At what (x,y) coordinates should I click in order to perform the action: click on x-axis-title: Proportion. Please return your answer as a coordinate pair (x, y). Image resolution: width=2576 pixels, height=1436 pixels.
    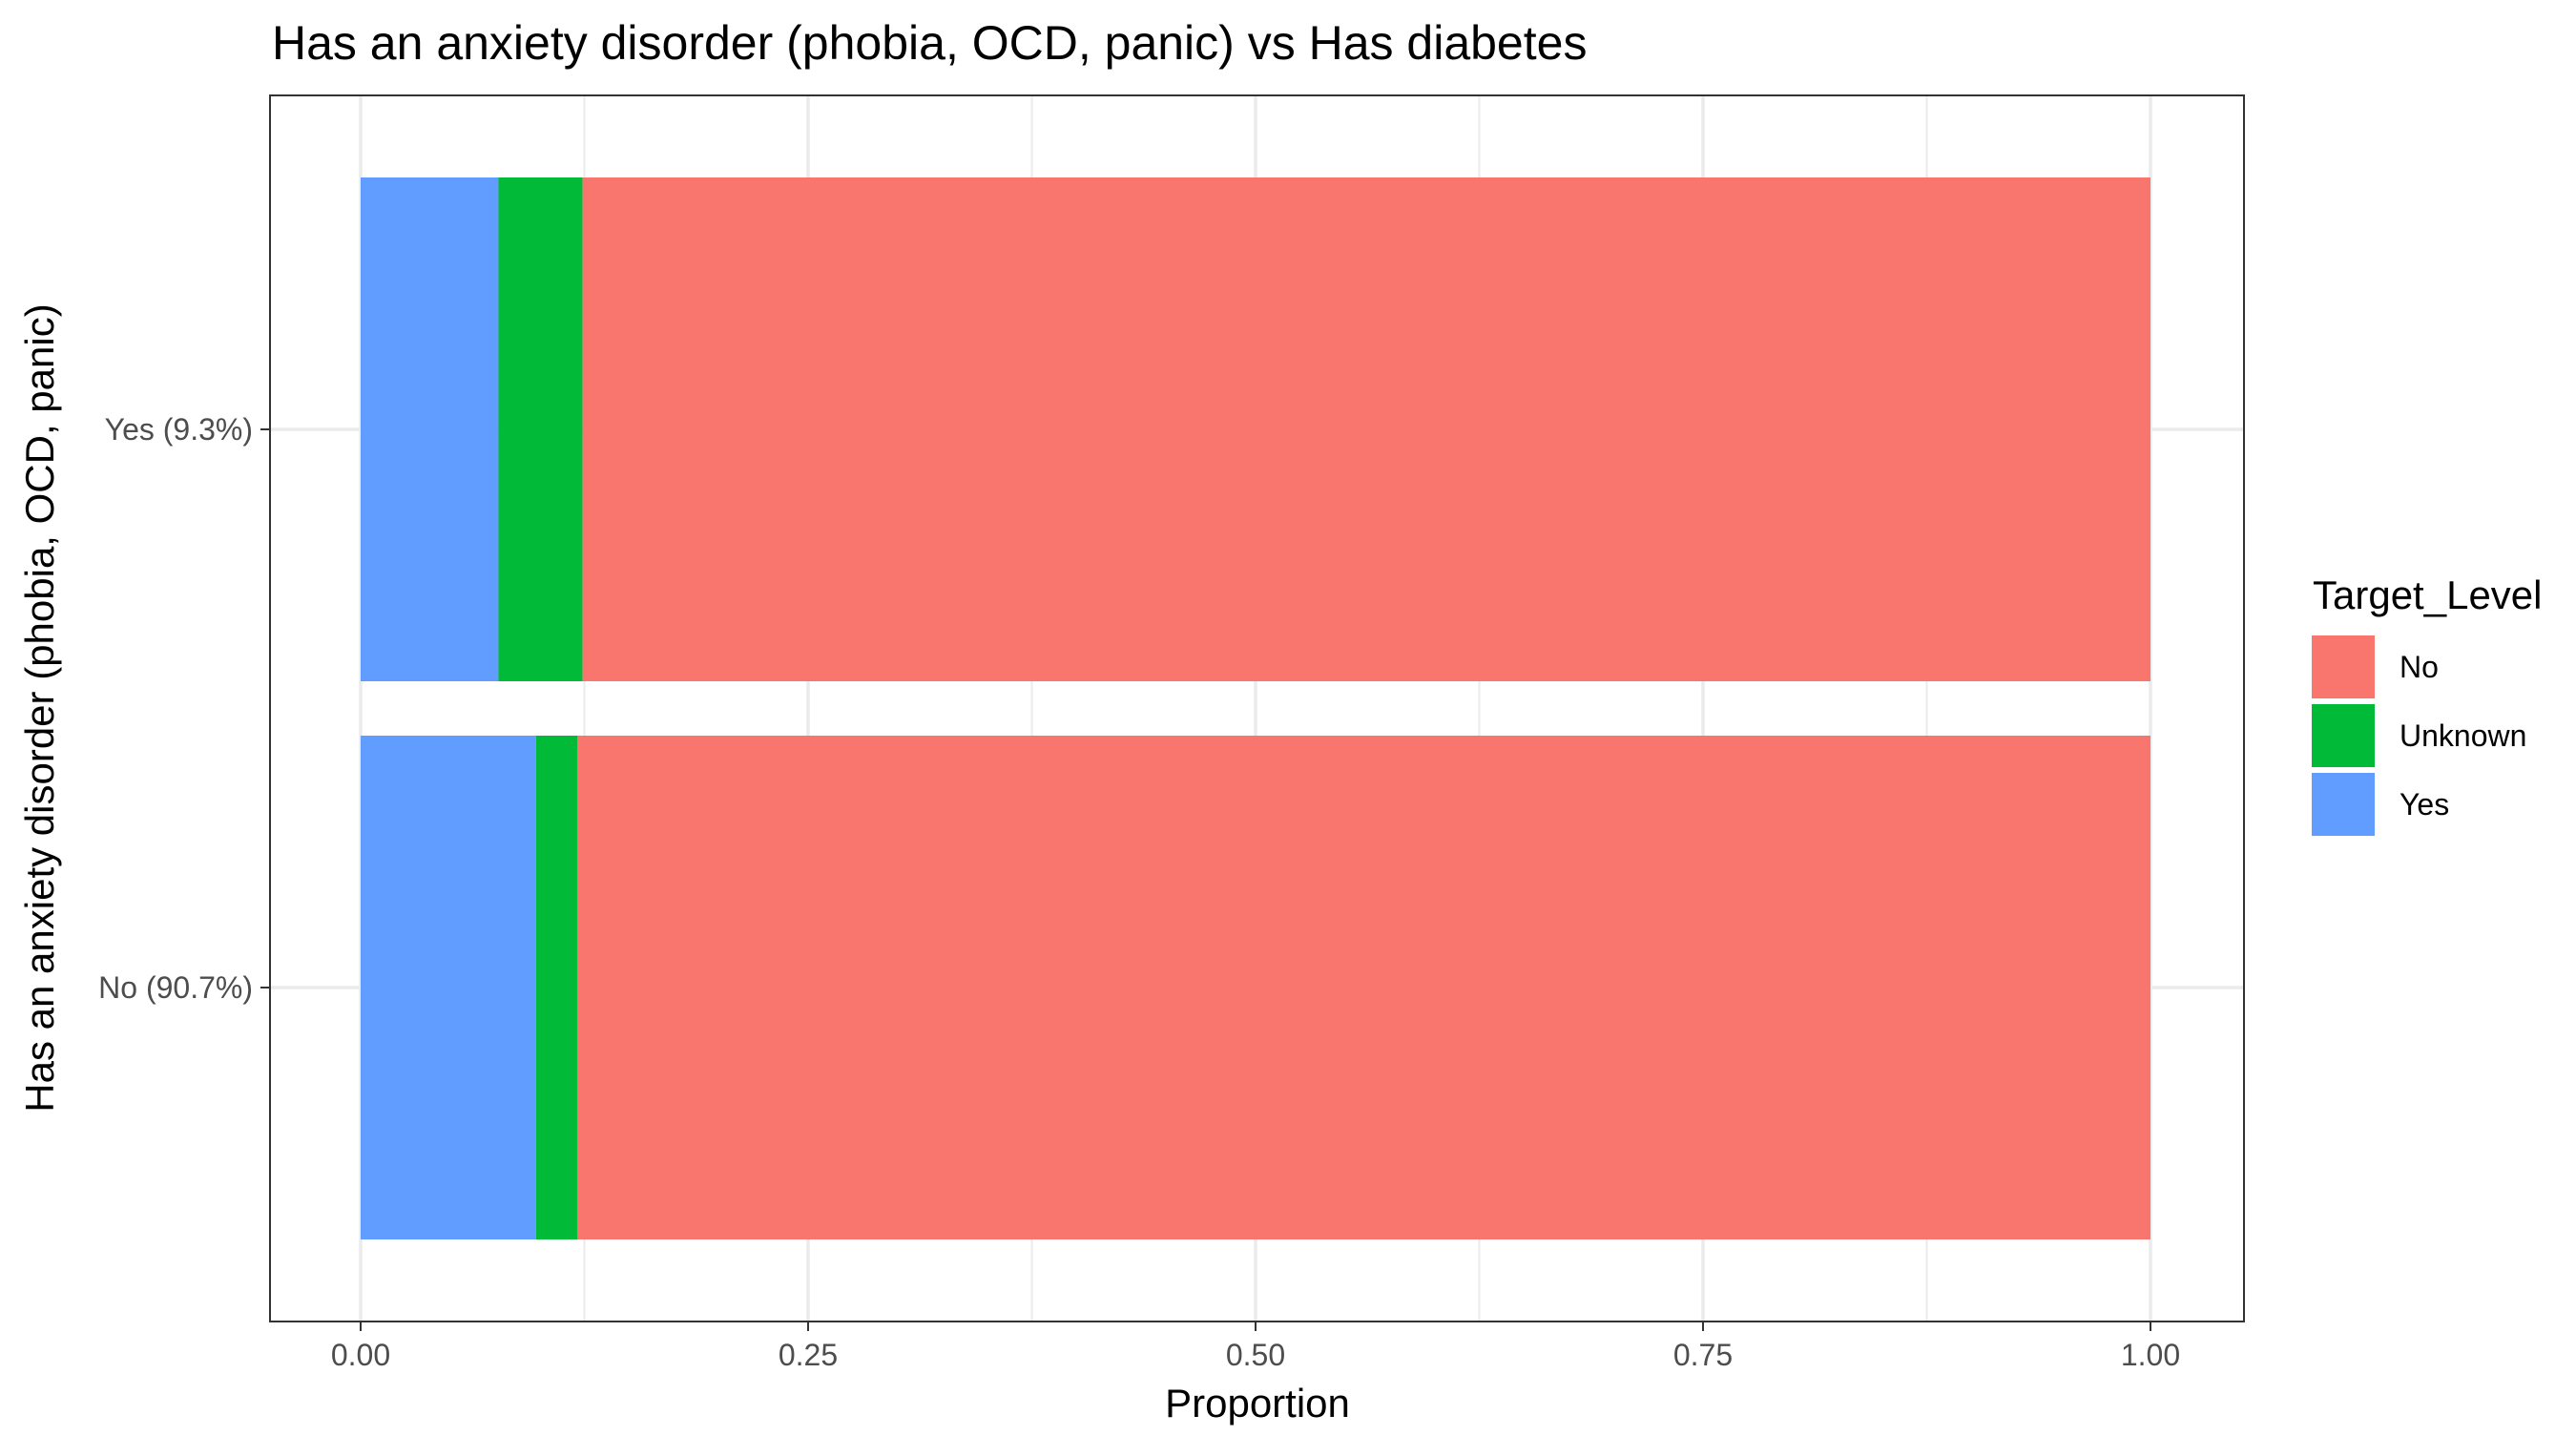
    Looking at the image, I should click on (1257, 1403).